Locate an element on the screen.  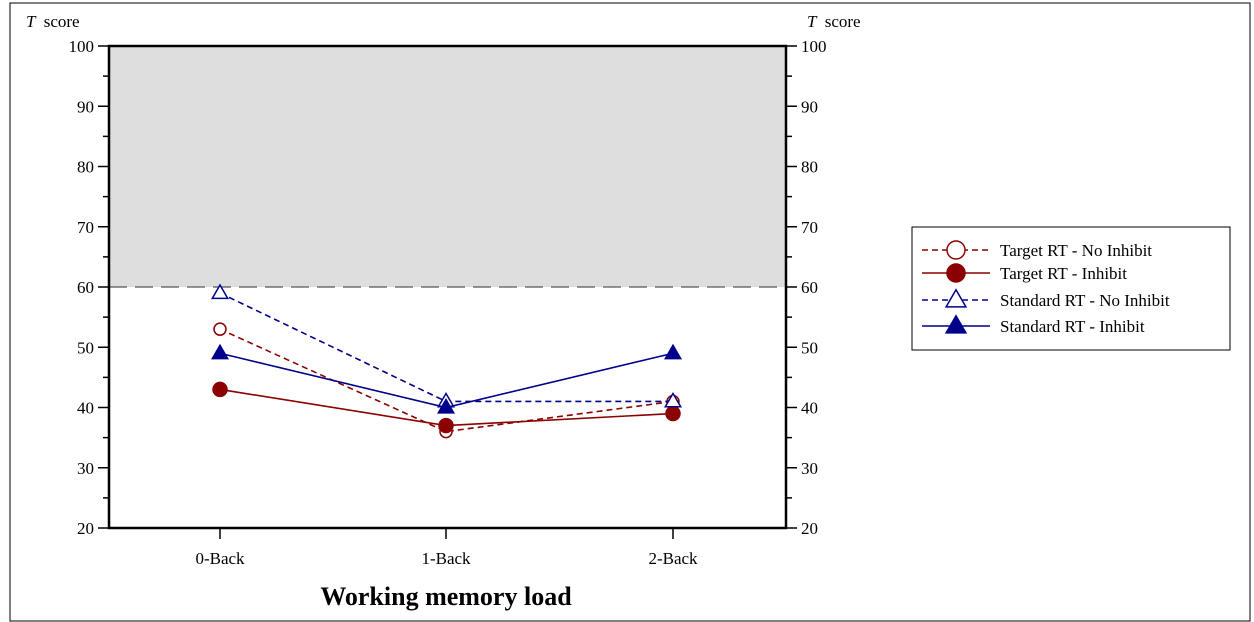
x-tick-label: 0-Back is located at coordinates (220, 558).